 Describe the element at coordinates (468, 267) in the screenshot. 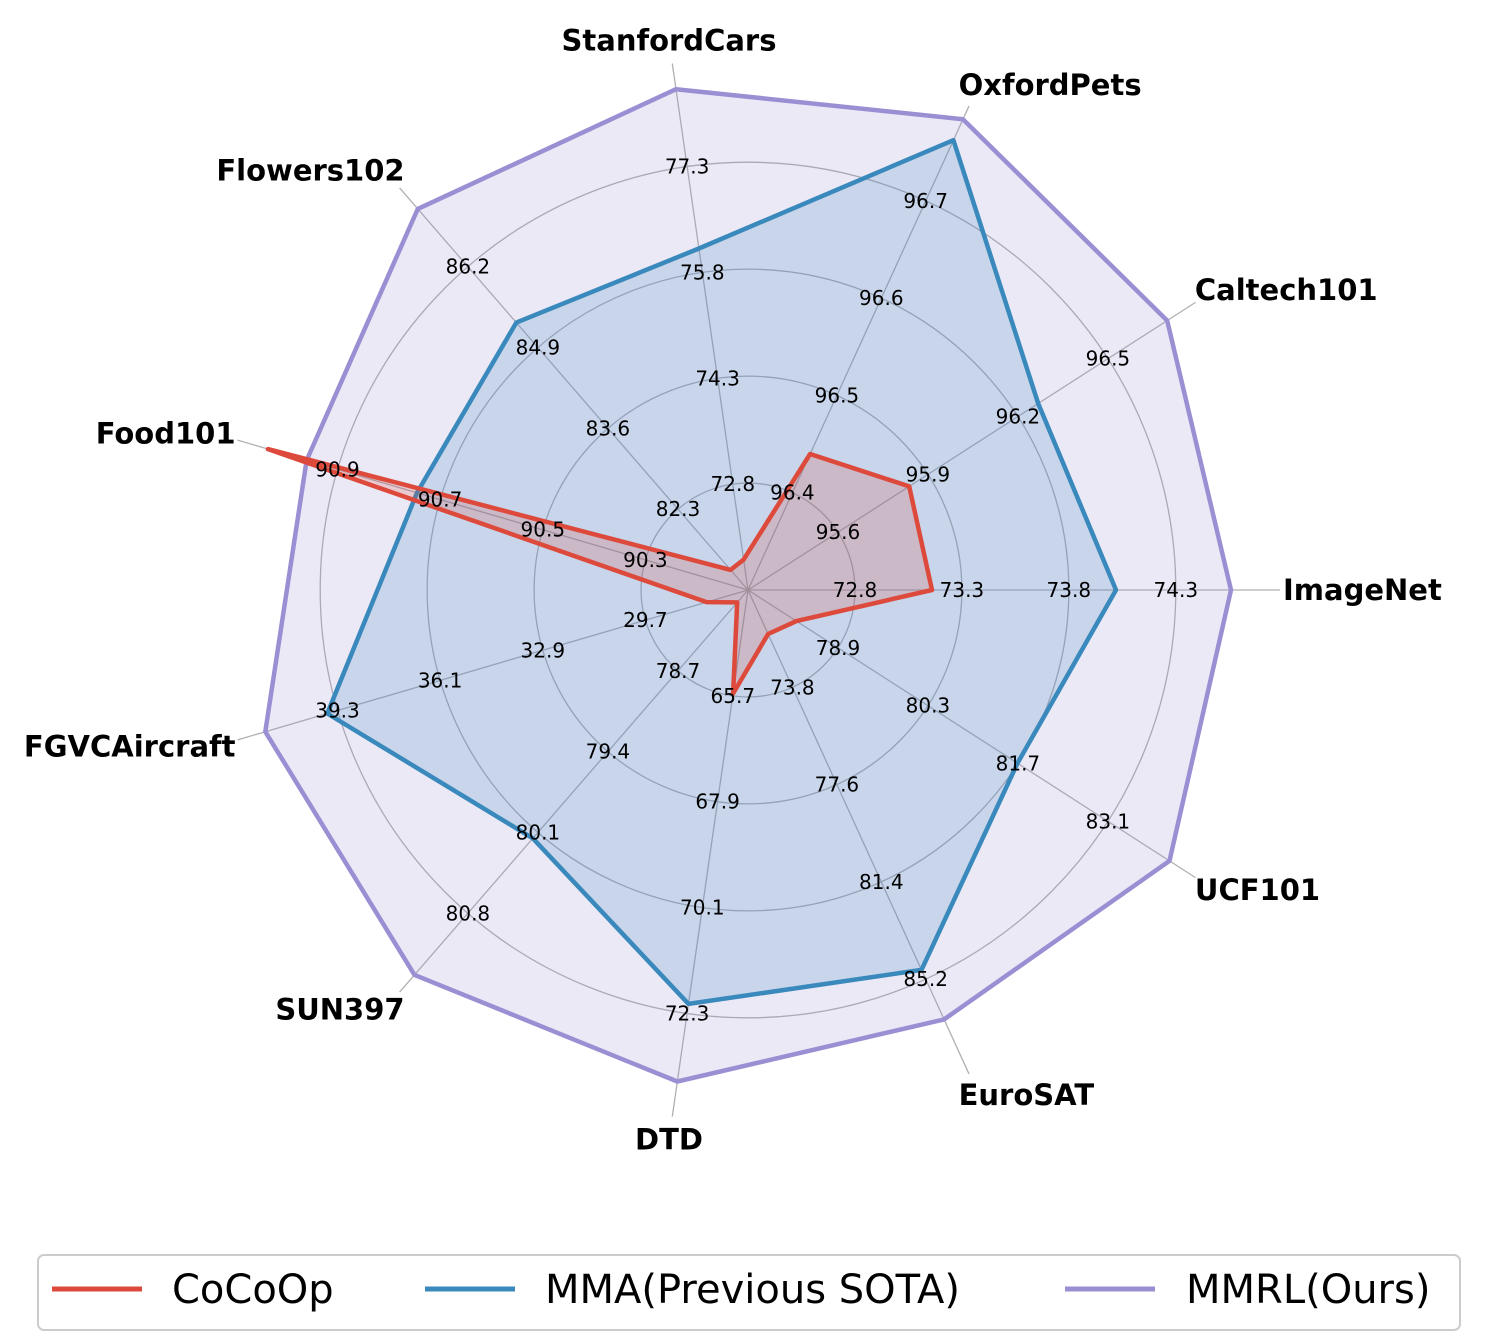

I see `tick-label-flowers102-4: 86.2` at that location.